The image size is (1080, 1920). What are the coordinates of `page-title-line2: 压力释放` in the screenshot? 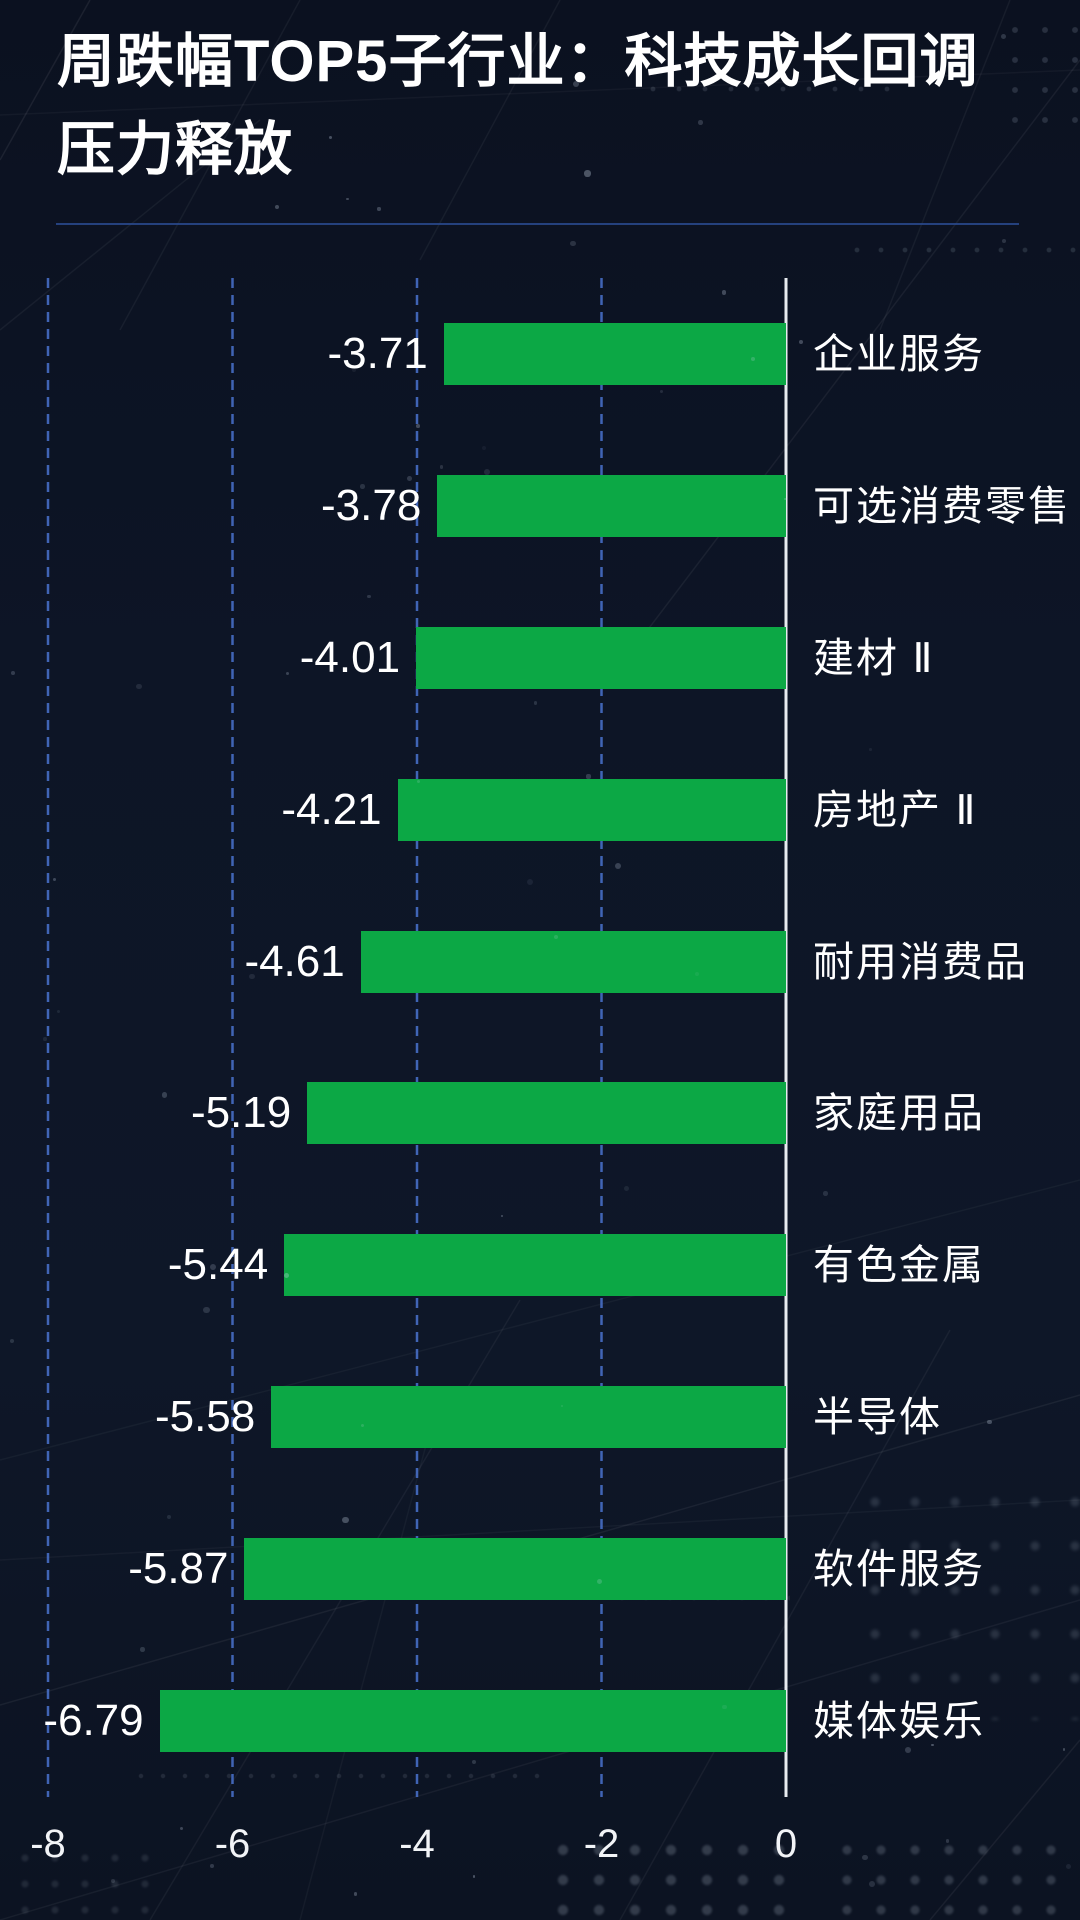 It's located at (175, 149).